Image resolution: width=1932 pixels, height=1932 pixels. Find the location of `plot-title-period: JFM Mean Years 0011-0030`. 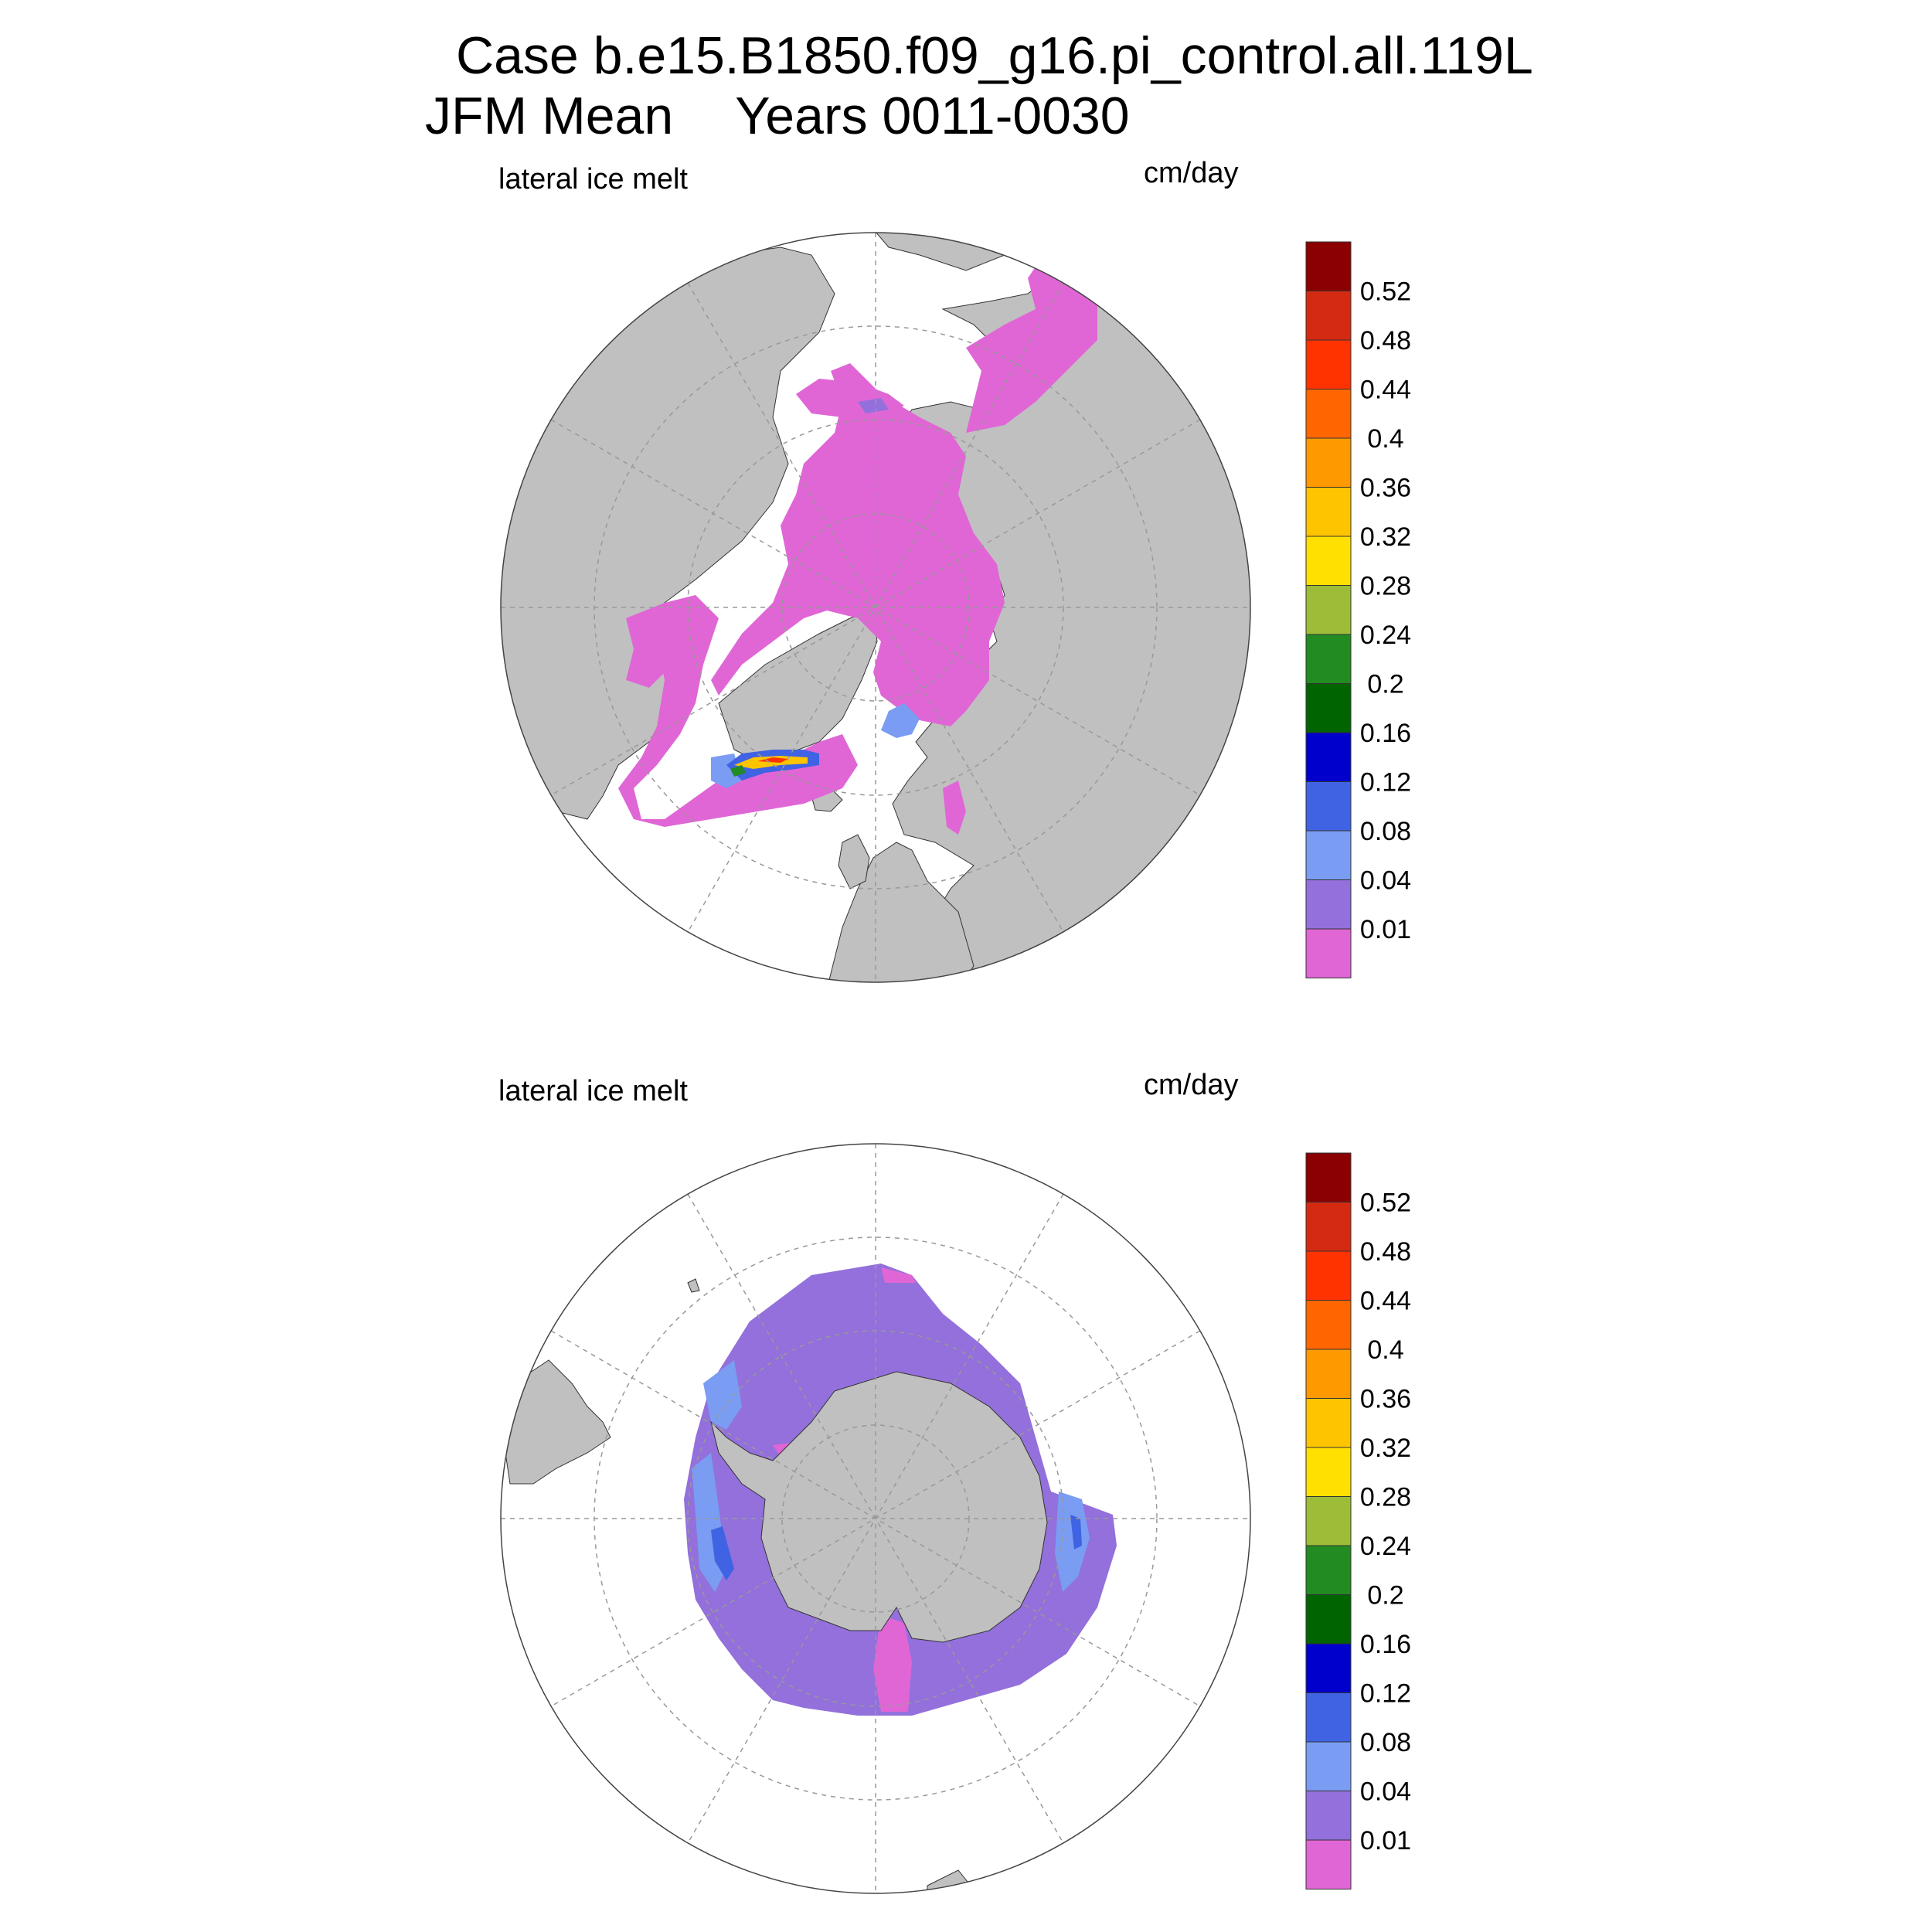

plot-title-period: JFM Mean Years 0011-0030 is located at coordinates (777, 116).